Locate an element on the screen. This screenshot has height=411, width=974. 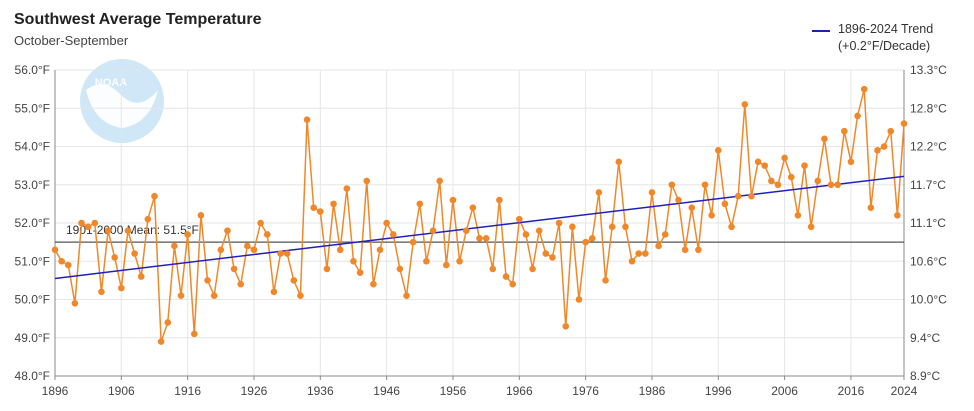
y-tick-label-left: 53.0°F is located at coordinates (32, 185).